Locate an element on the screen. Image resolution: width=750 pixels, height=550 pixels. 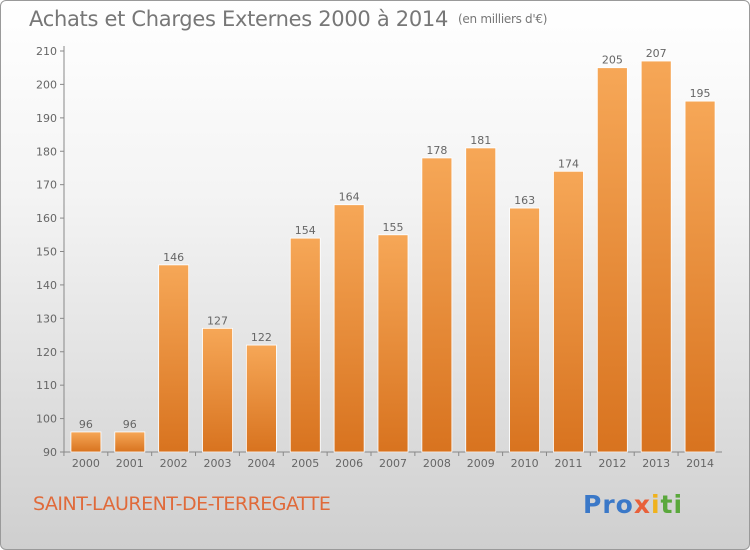
y-tick-label: 120 is located at coordinates (46, 352).